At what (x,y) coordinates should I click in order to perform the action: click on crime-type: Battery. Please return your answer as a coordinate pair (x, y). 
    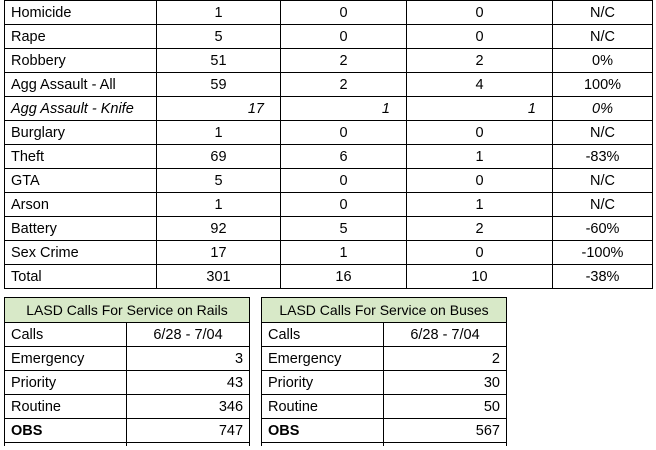
    Looking at the image, I should click on (80, 228).